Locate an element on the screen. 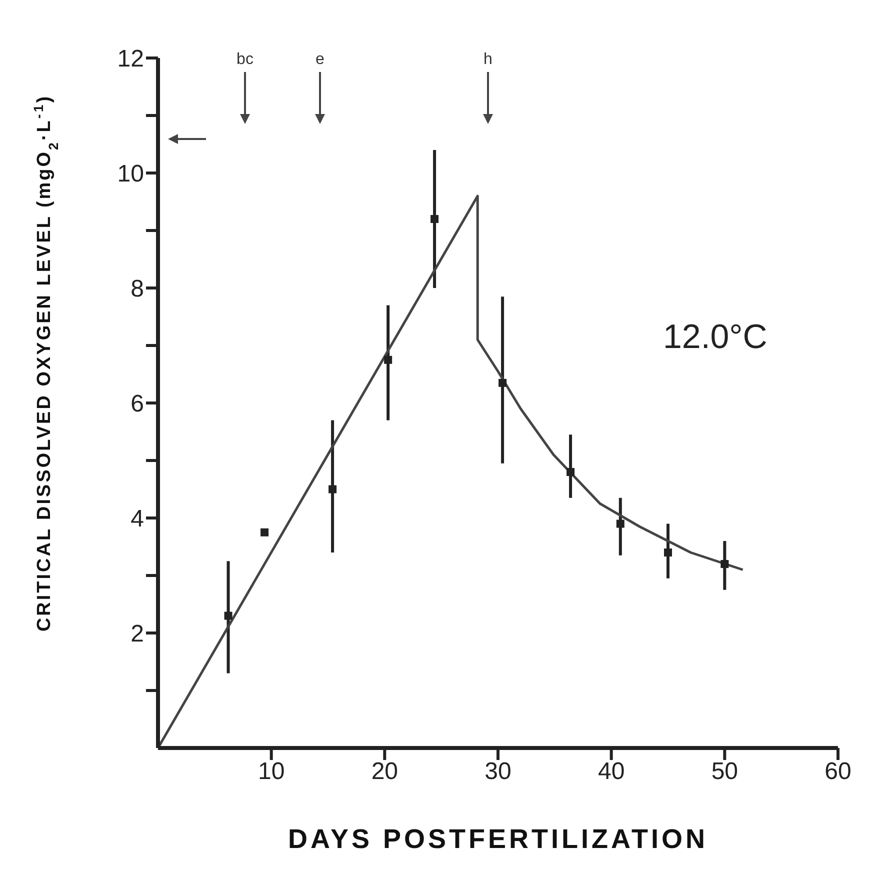 This screenshot has width=876, height=889. annotation: bc is located at coordinates (245, 59).